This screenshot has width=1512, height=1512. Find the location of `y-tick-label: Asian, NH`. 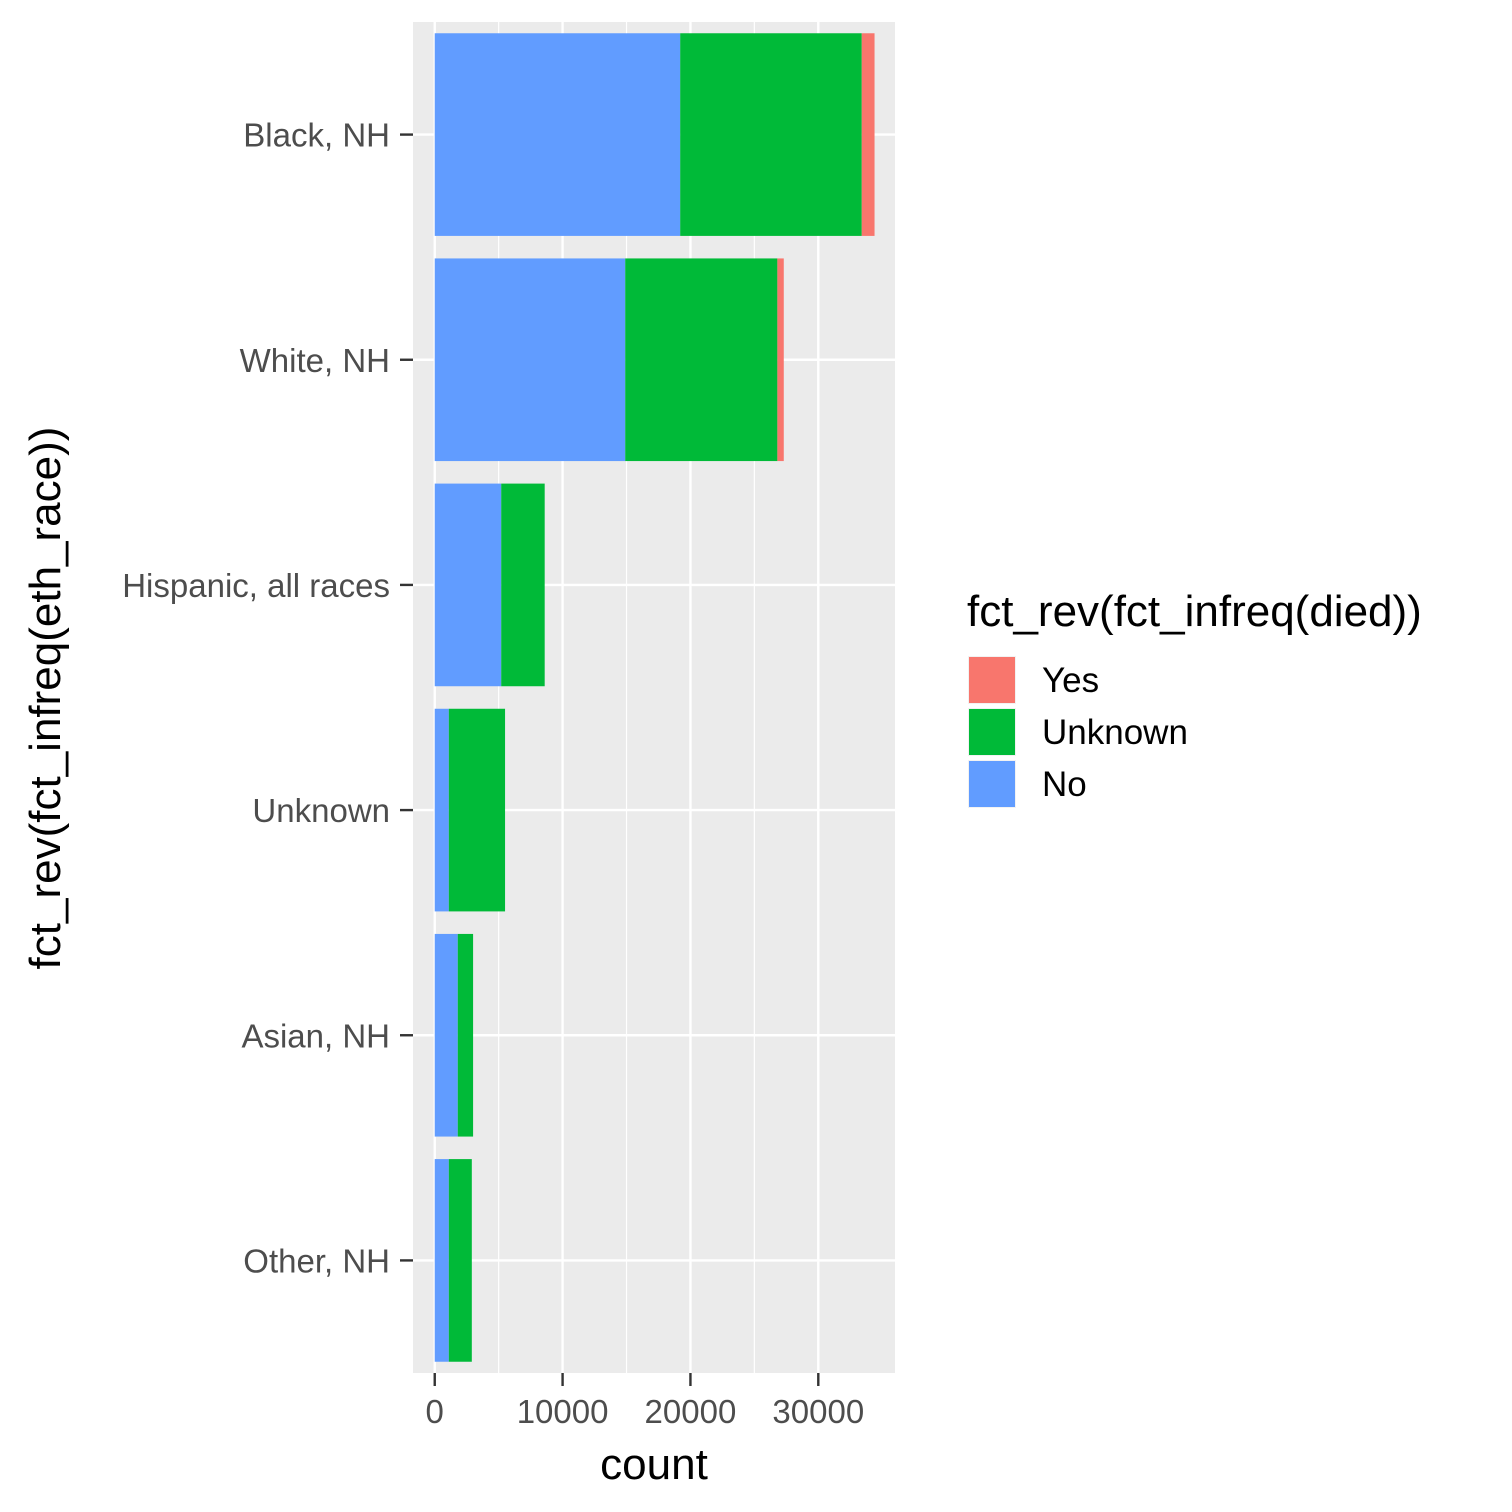

y-tick-label: Asian, NH is located at coordinates (315, 1035).